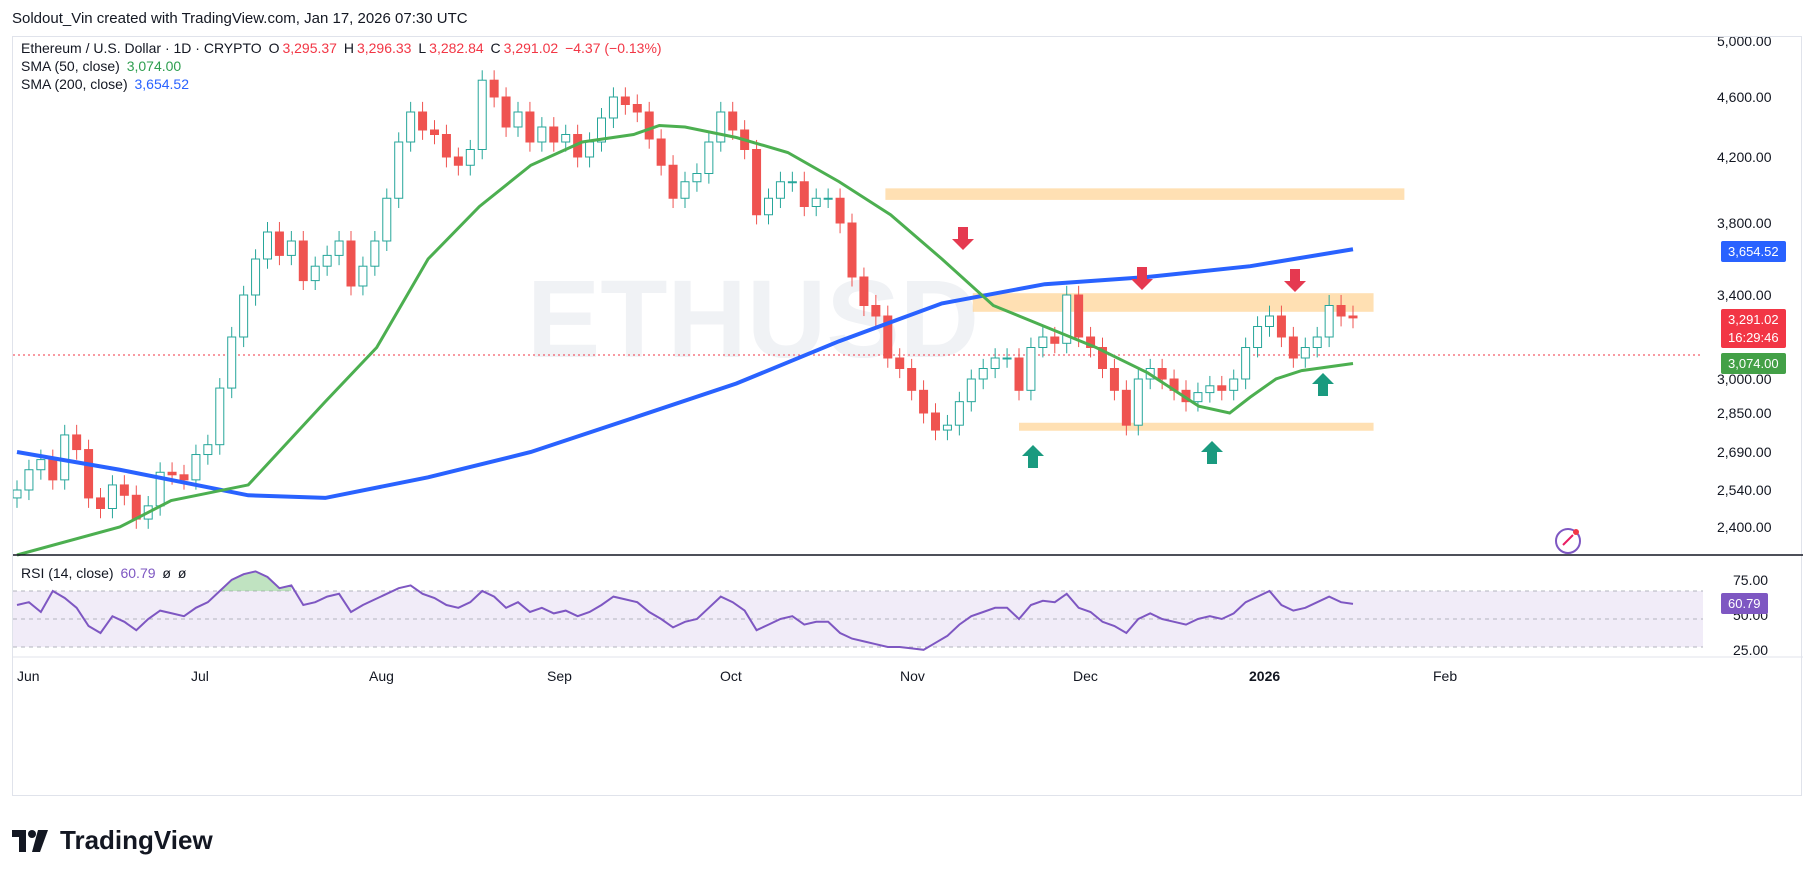 Image resolution: width=1814 pixels, height=874 pixels. What do you see at coordinates (1744, 413) in the screenshot?
I see `price-tick-label: 2,850.00` at bounding box center [1744, 413].